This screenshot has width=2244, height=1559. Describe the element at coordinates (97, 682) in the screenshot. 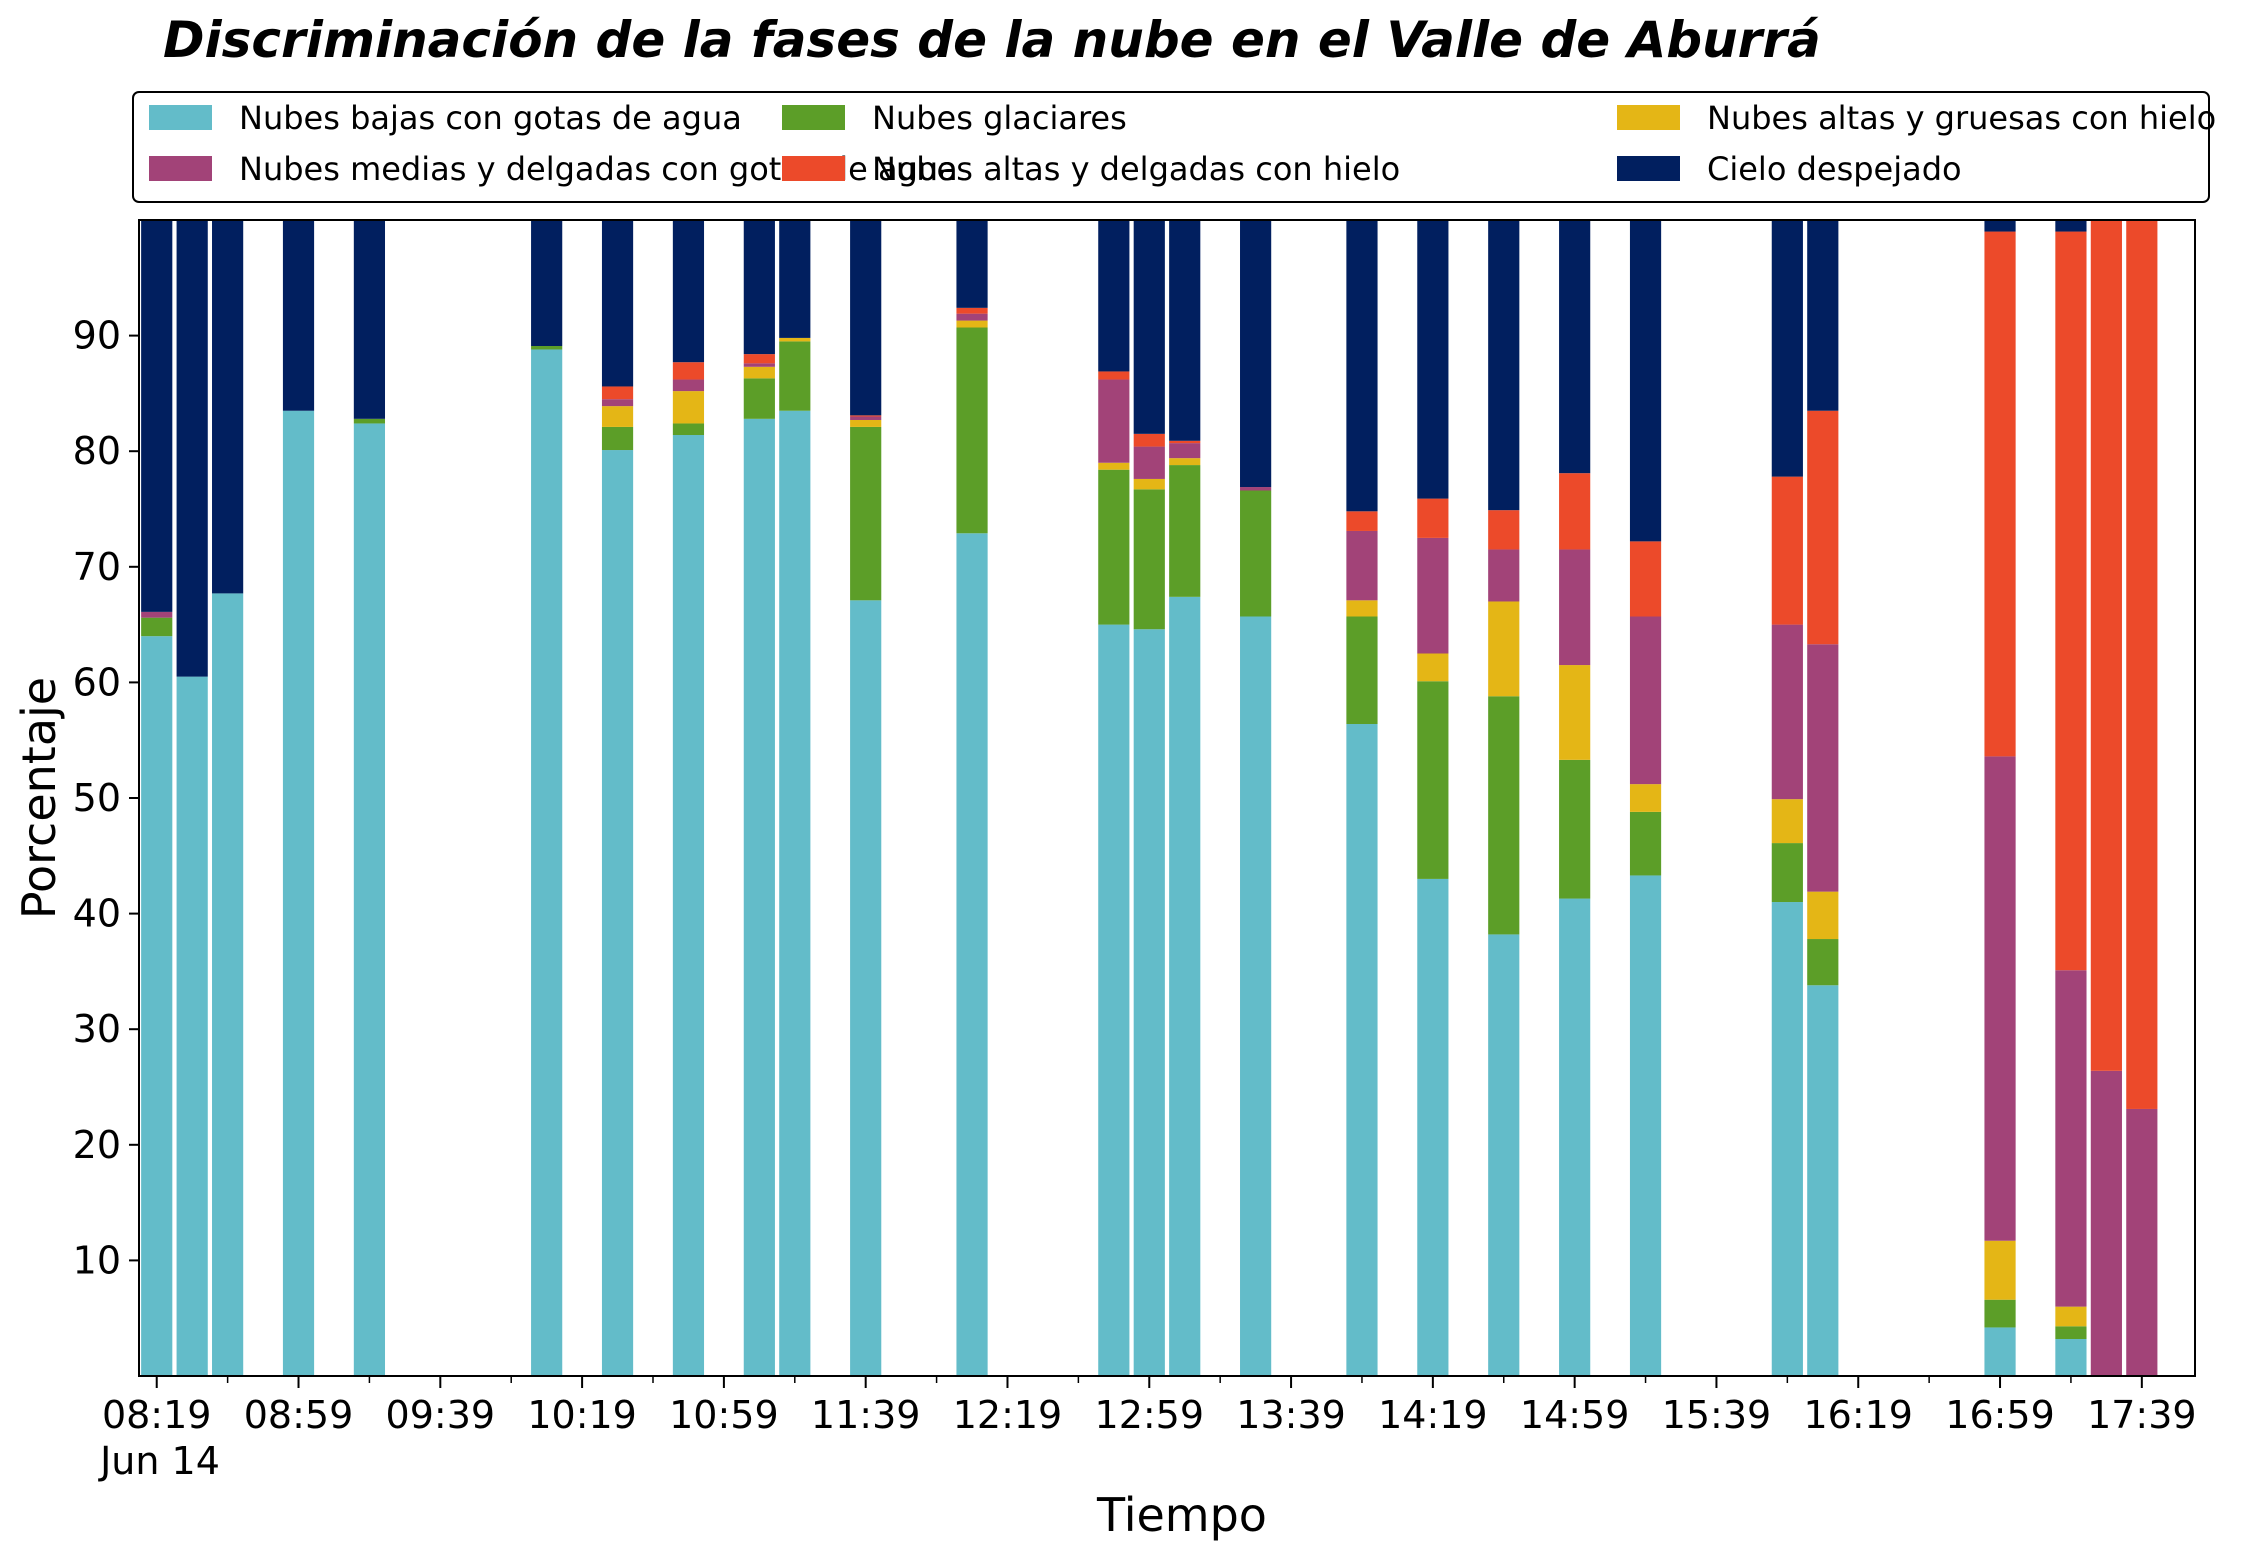

I see `y-tick-label: 60` at that location.